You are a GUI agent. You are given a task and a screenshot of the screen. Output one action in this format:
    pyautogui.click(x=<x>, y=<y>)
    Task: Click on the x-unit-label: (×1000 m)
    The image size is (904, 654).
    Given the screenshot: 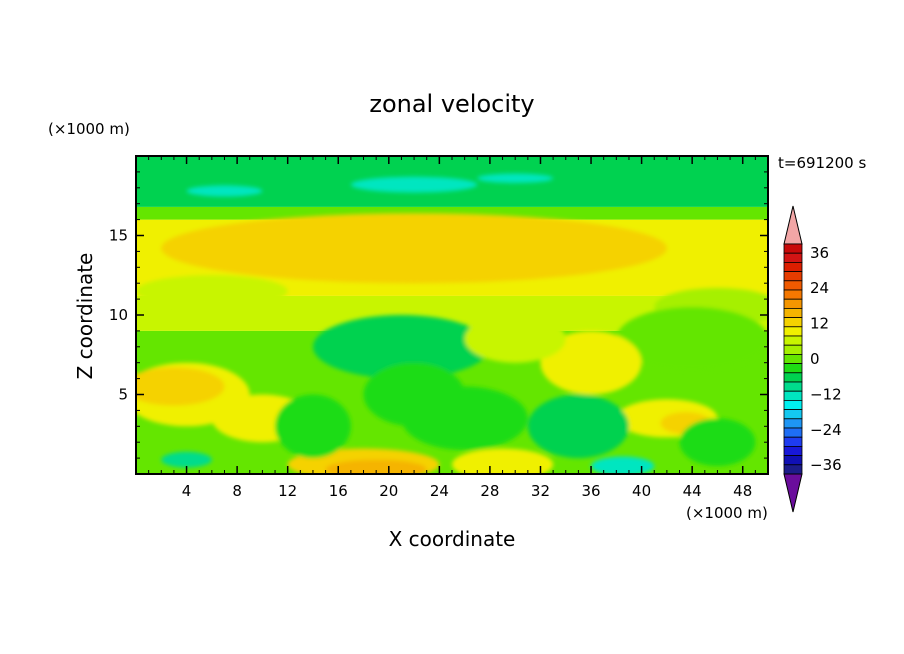 What is the action you would take?
    pyautogui.click(x=727, y=513)
    